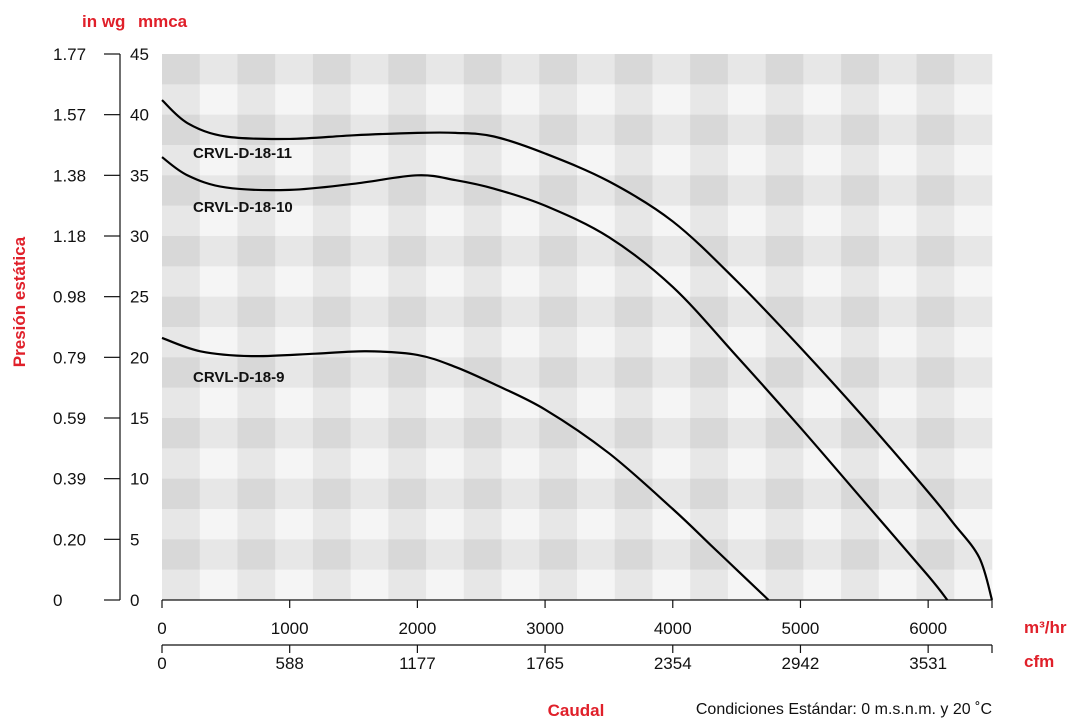 Image resolution: width=1070 pixels, height=719 pixels. What do you see at coordinates (161, 628) in the screenshot?
I see `x-tick-label: 0` at bounding box center [161, 628].